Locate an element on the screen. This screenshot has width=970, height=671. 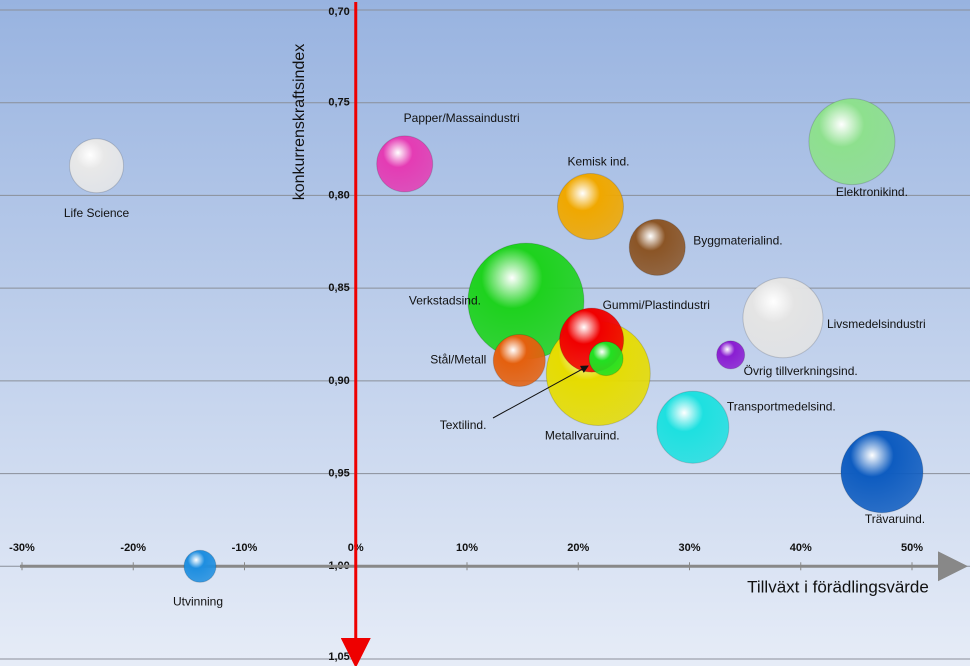
x-tick-label: 10% is located at coordinates (467, 548).